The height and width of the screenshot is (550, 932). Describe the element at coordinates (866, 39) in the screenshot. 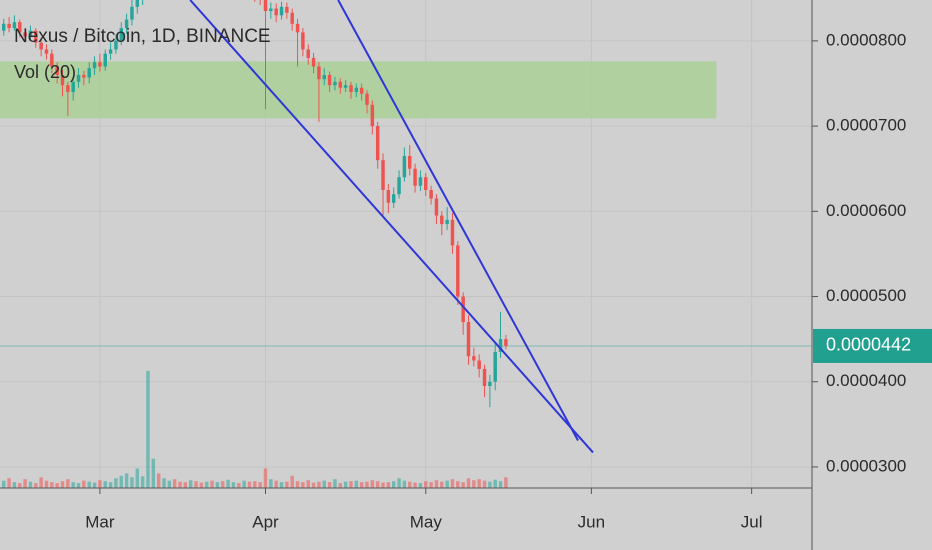

I see `y-tick-label: 0.0000800` at that location.